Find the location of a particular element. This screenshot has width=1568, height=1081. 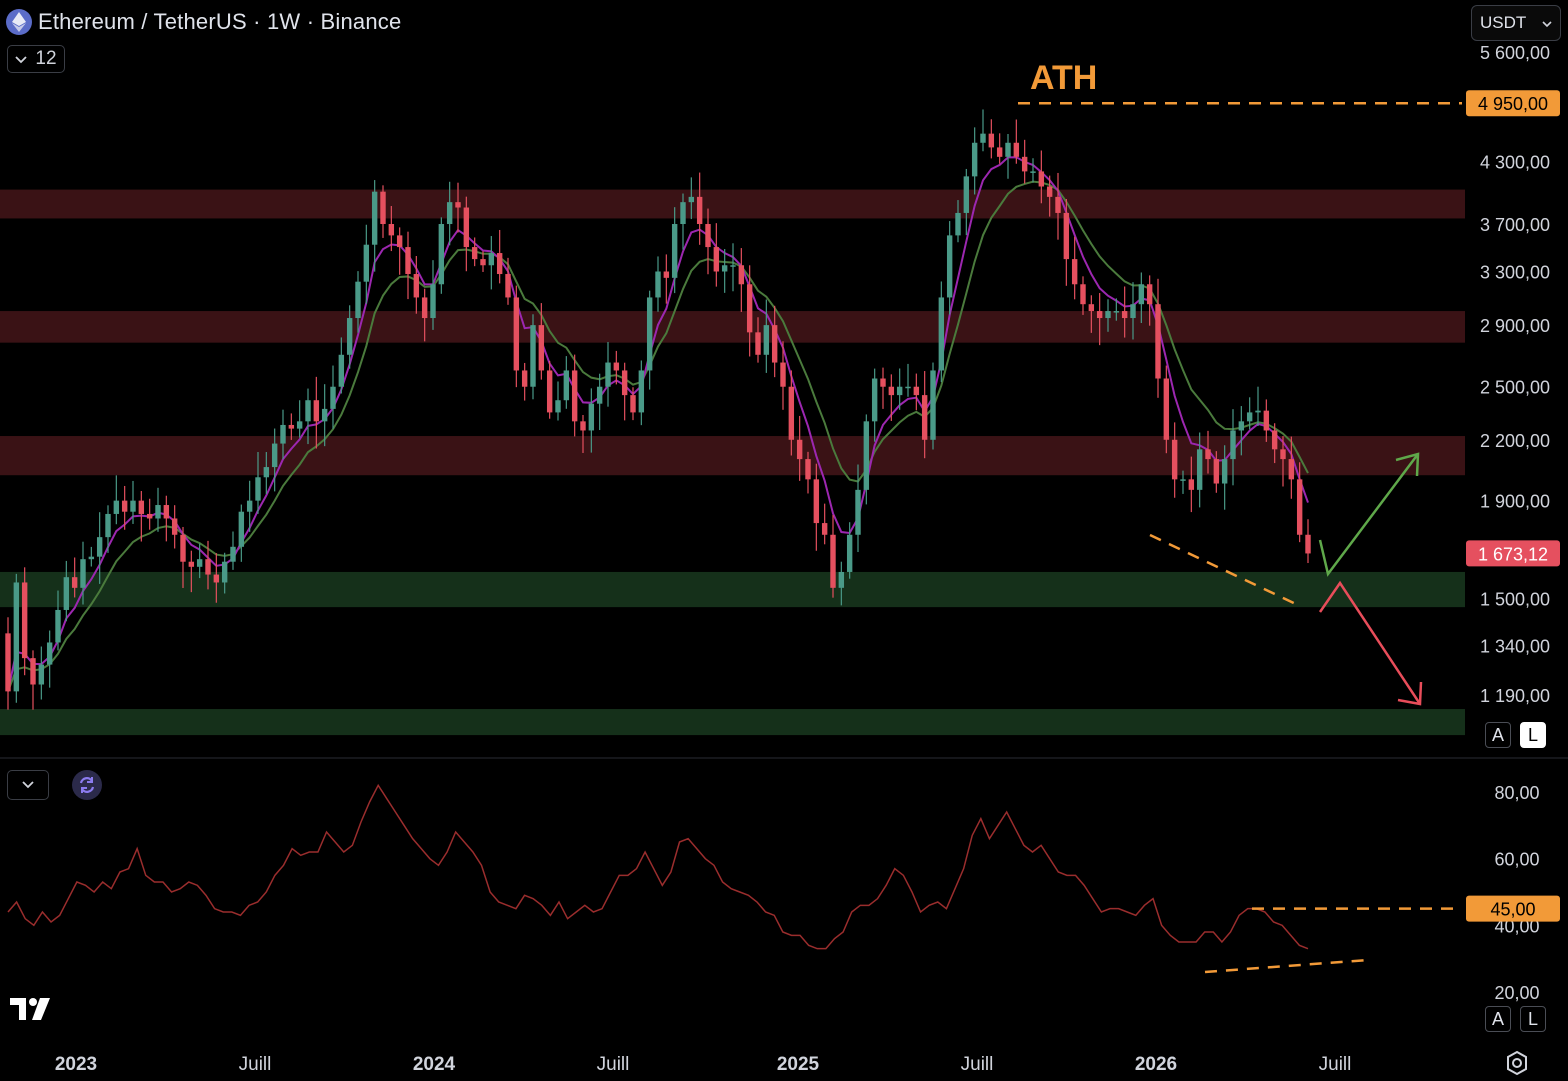

bullish-arrow-head is located at coordinates (1407, 464).